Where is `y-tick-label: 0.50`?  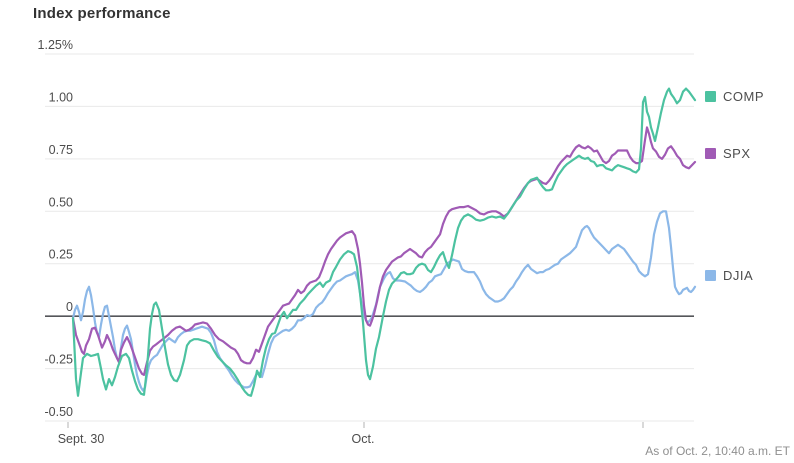
y-tick-label: 0.50 is located at coordinates (61, 202).